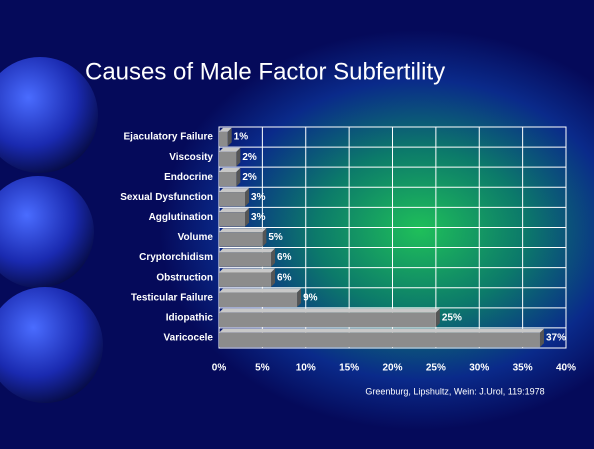  What do you see at coordinates (306, 368) in the screenshot?
I see `x-tick-label: 10%` at bounding box center [306, 368].